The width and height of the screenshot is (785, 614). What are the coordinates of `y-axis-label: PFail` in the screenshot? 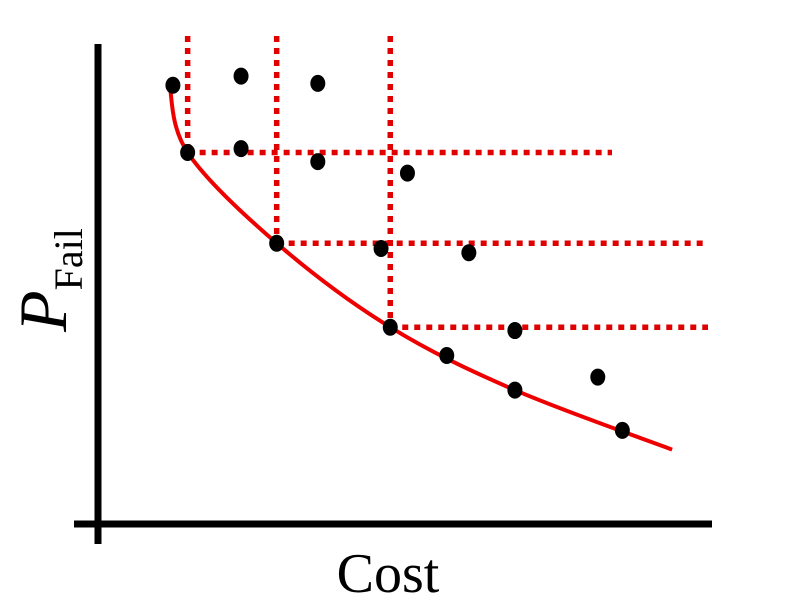 It's located at (48, 280).